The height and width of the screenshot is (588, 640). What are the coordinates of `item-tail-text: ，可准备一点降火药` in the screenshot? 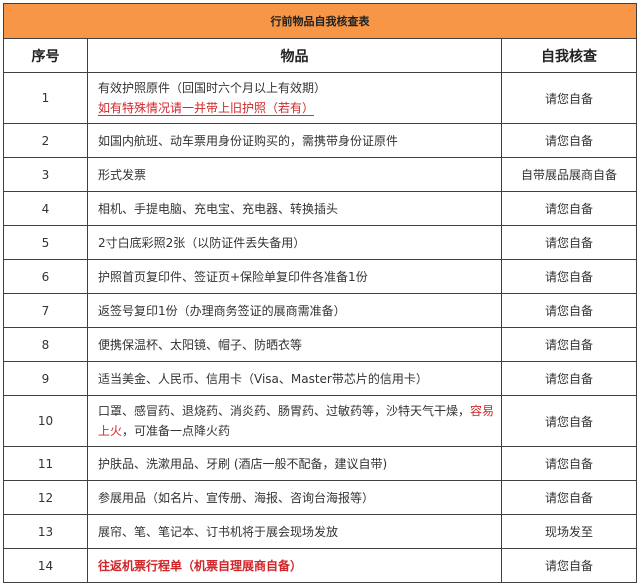 It's located at (176, 431).